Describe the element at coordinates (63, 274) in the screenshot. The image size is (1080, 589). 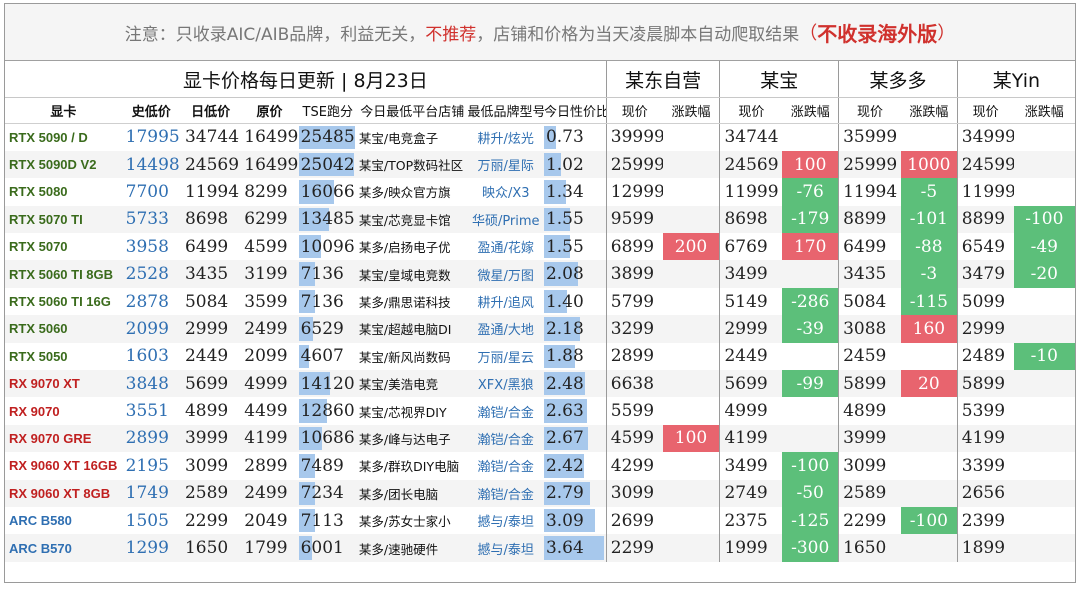
I see `card-name: RTX 5060 TI 8GB` at that location.